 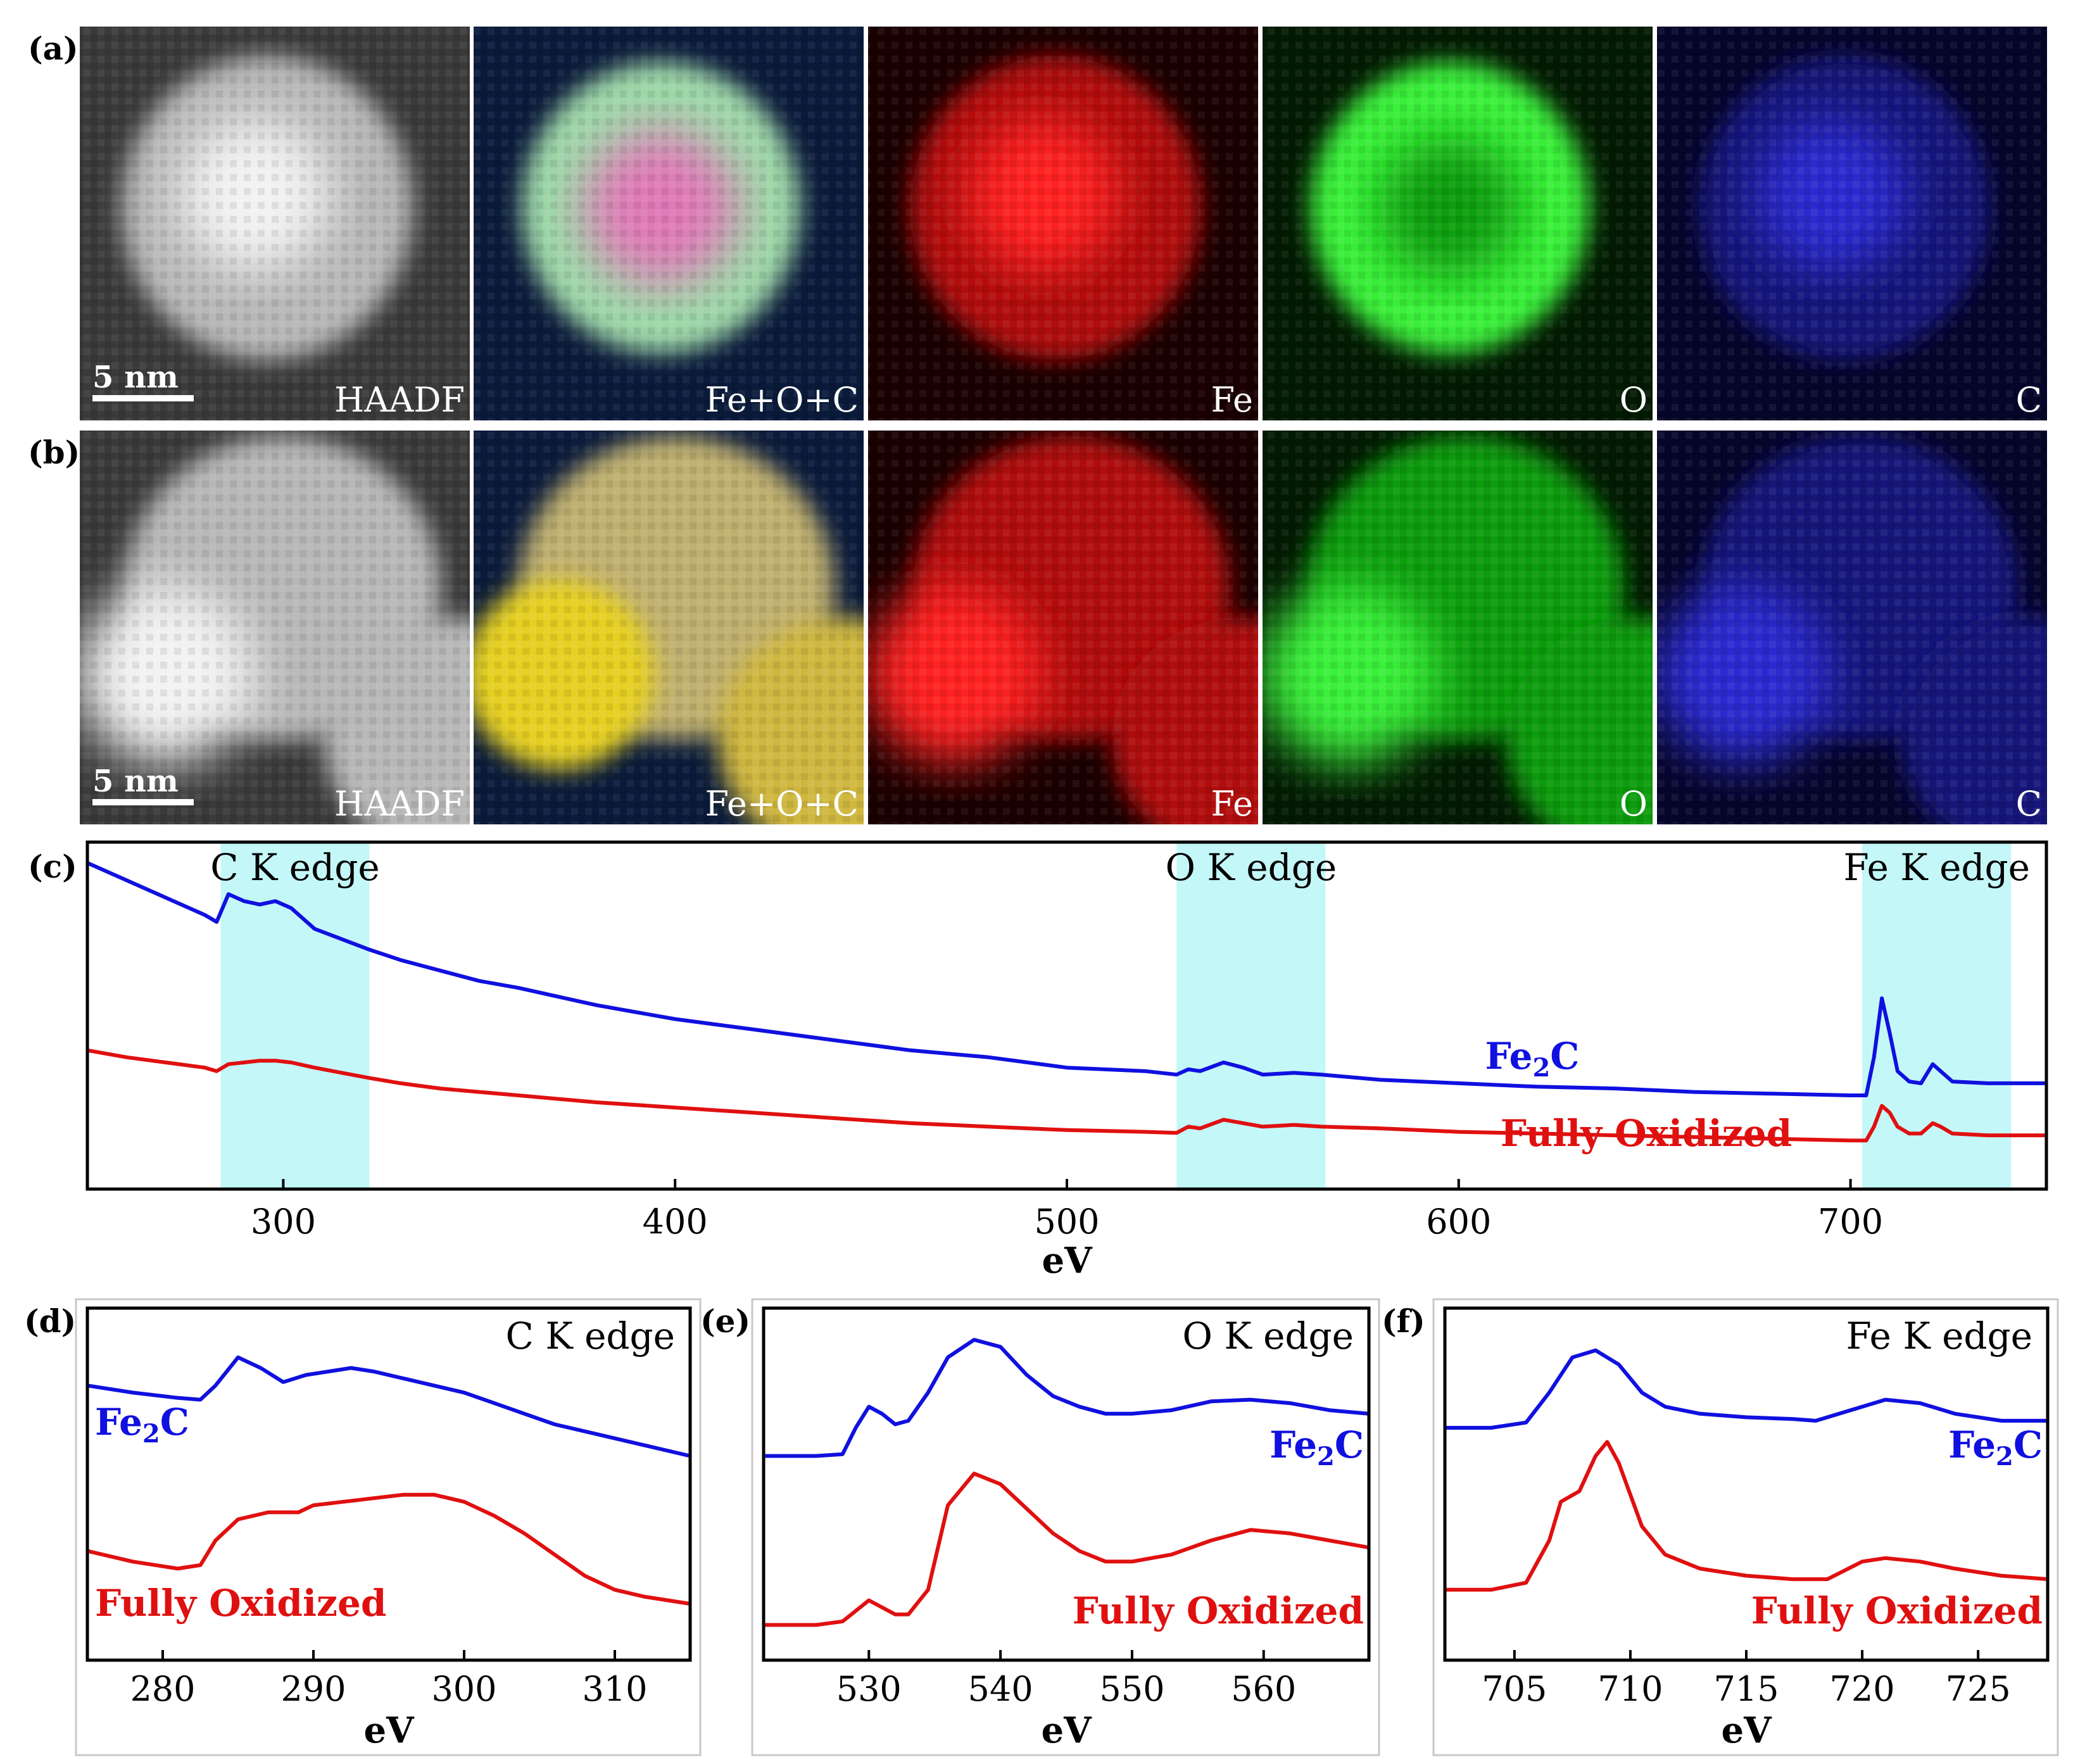 I want to click on x-tick-label: 600, so click(x=1458, y=1222).